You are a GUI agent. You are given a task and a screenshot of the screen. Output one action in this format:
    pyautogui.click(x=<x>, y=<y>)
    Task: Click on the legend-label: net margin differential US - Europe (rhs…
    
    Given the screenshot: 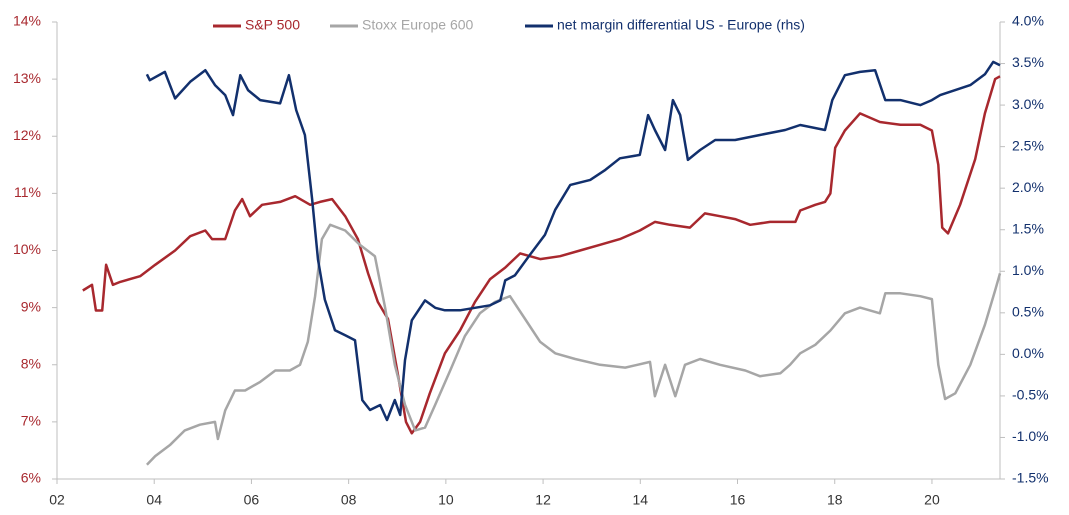 What is the action you would take?
    pyautogui.click(x=681, y=25)
    